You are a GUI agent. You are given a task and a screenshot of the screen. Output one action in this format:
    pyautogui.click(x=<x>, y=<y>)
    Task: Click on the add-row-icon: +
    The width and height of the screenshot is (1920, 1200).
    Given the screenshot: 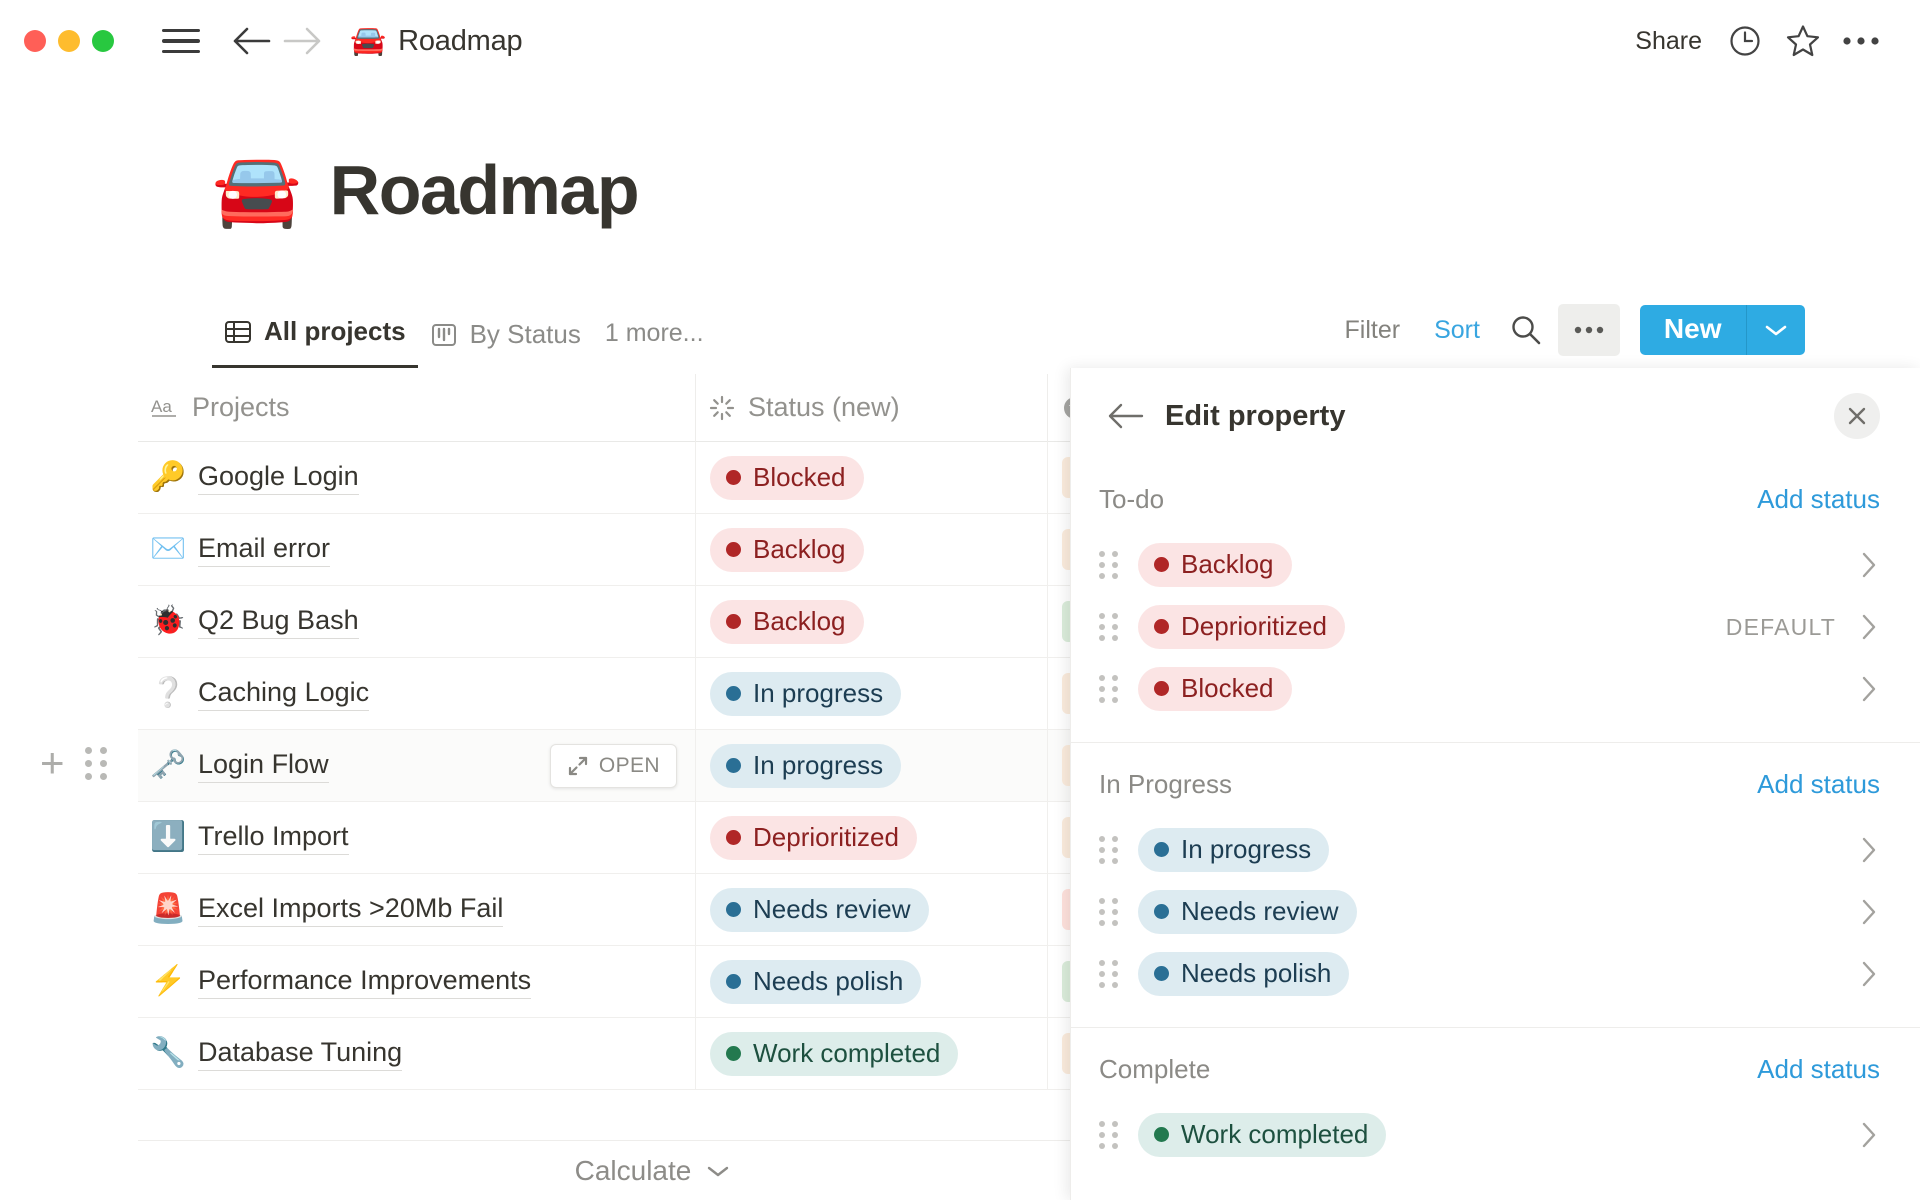 What is the action you would take?
    pyautogui.click(x=52, y=762)
    